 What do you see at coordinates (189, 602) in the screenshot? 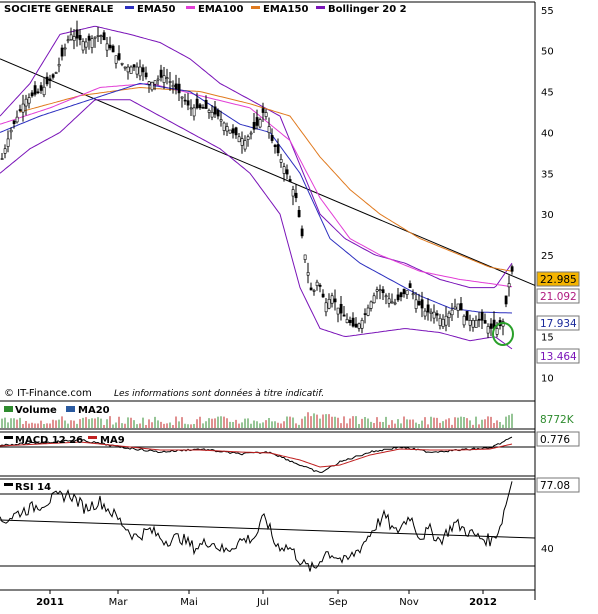
I see `x-tick-label: Mai` at bounding box center [189, 602].